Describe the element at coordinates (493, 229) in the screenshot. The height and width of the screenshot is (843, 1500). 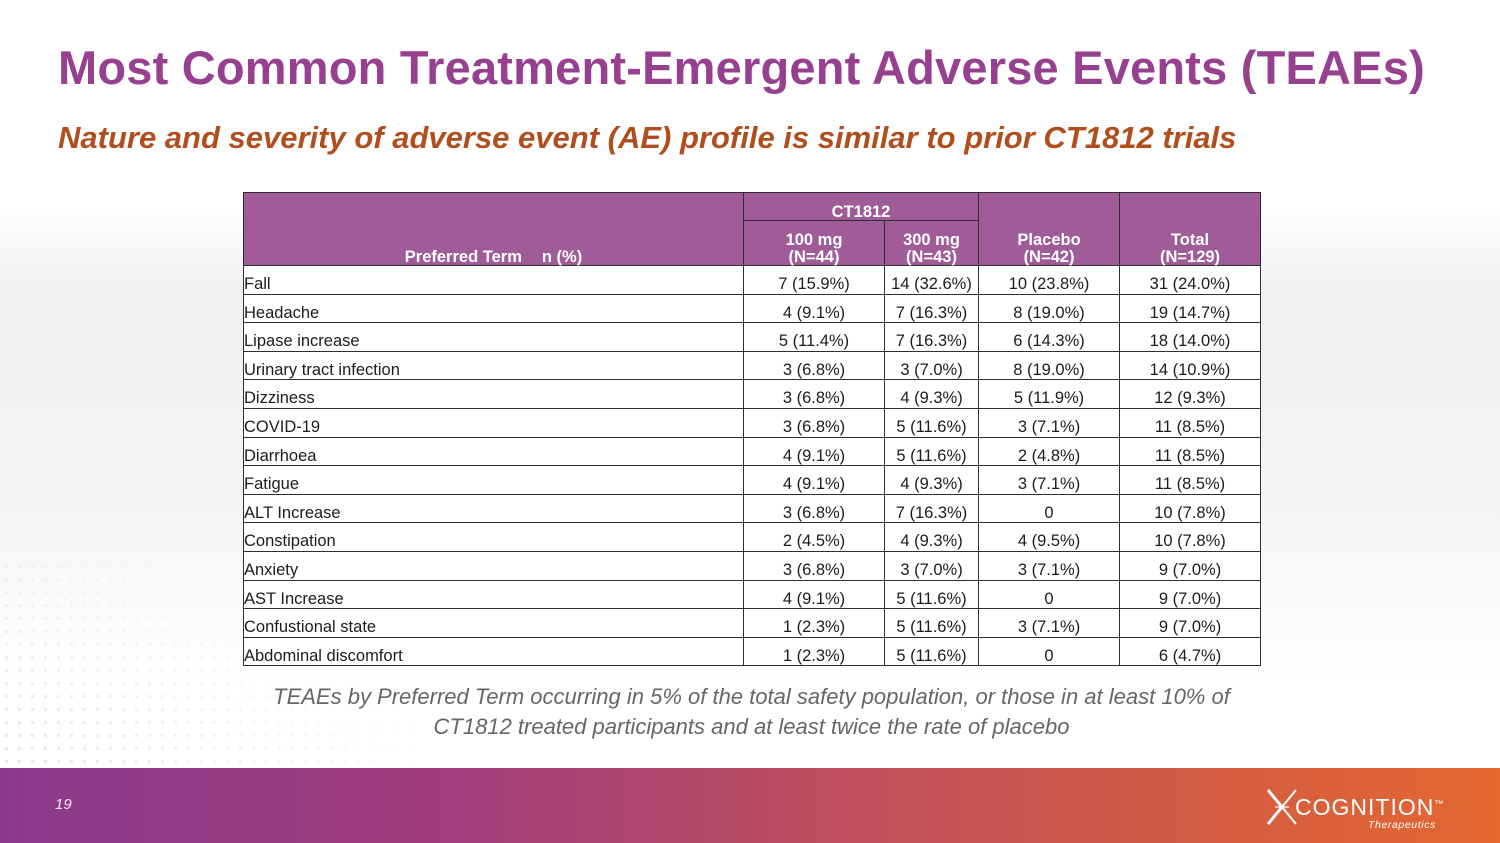
I see `header-preferred-term: Preferred Term n (%)` at that location.